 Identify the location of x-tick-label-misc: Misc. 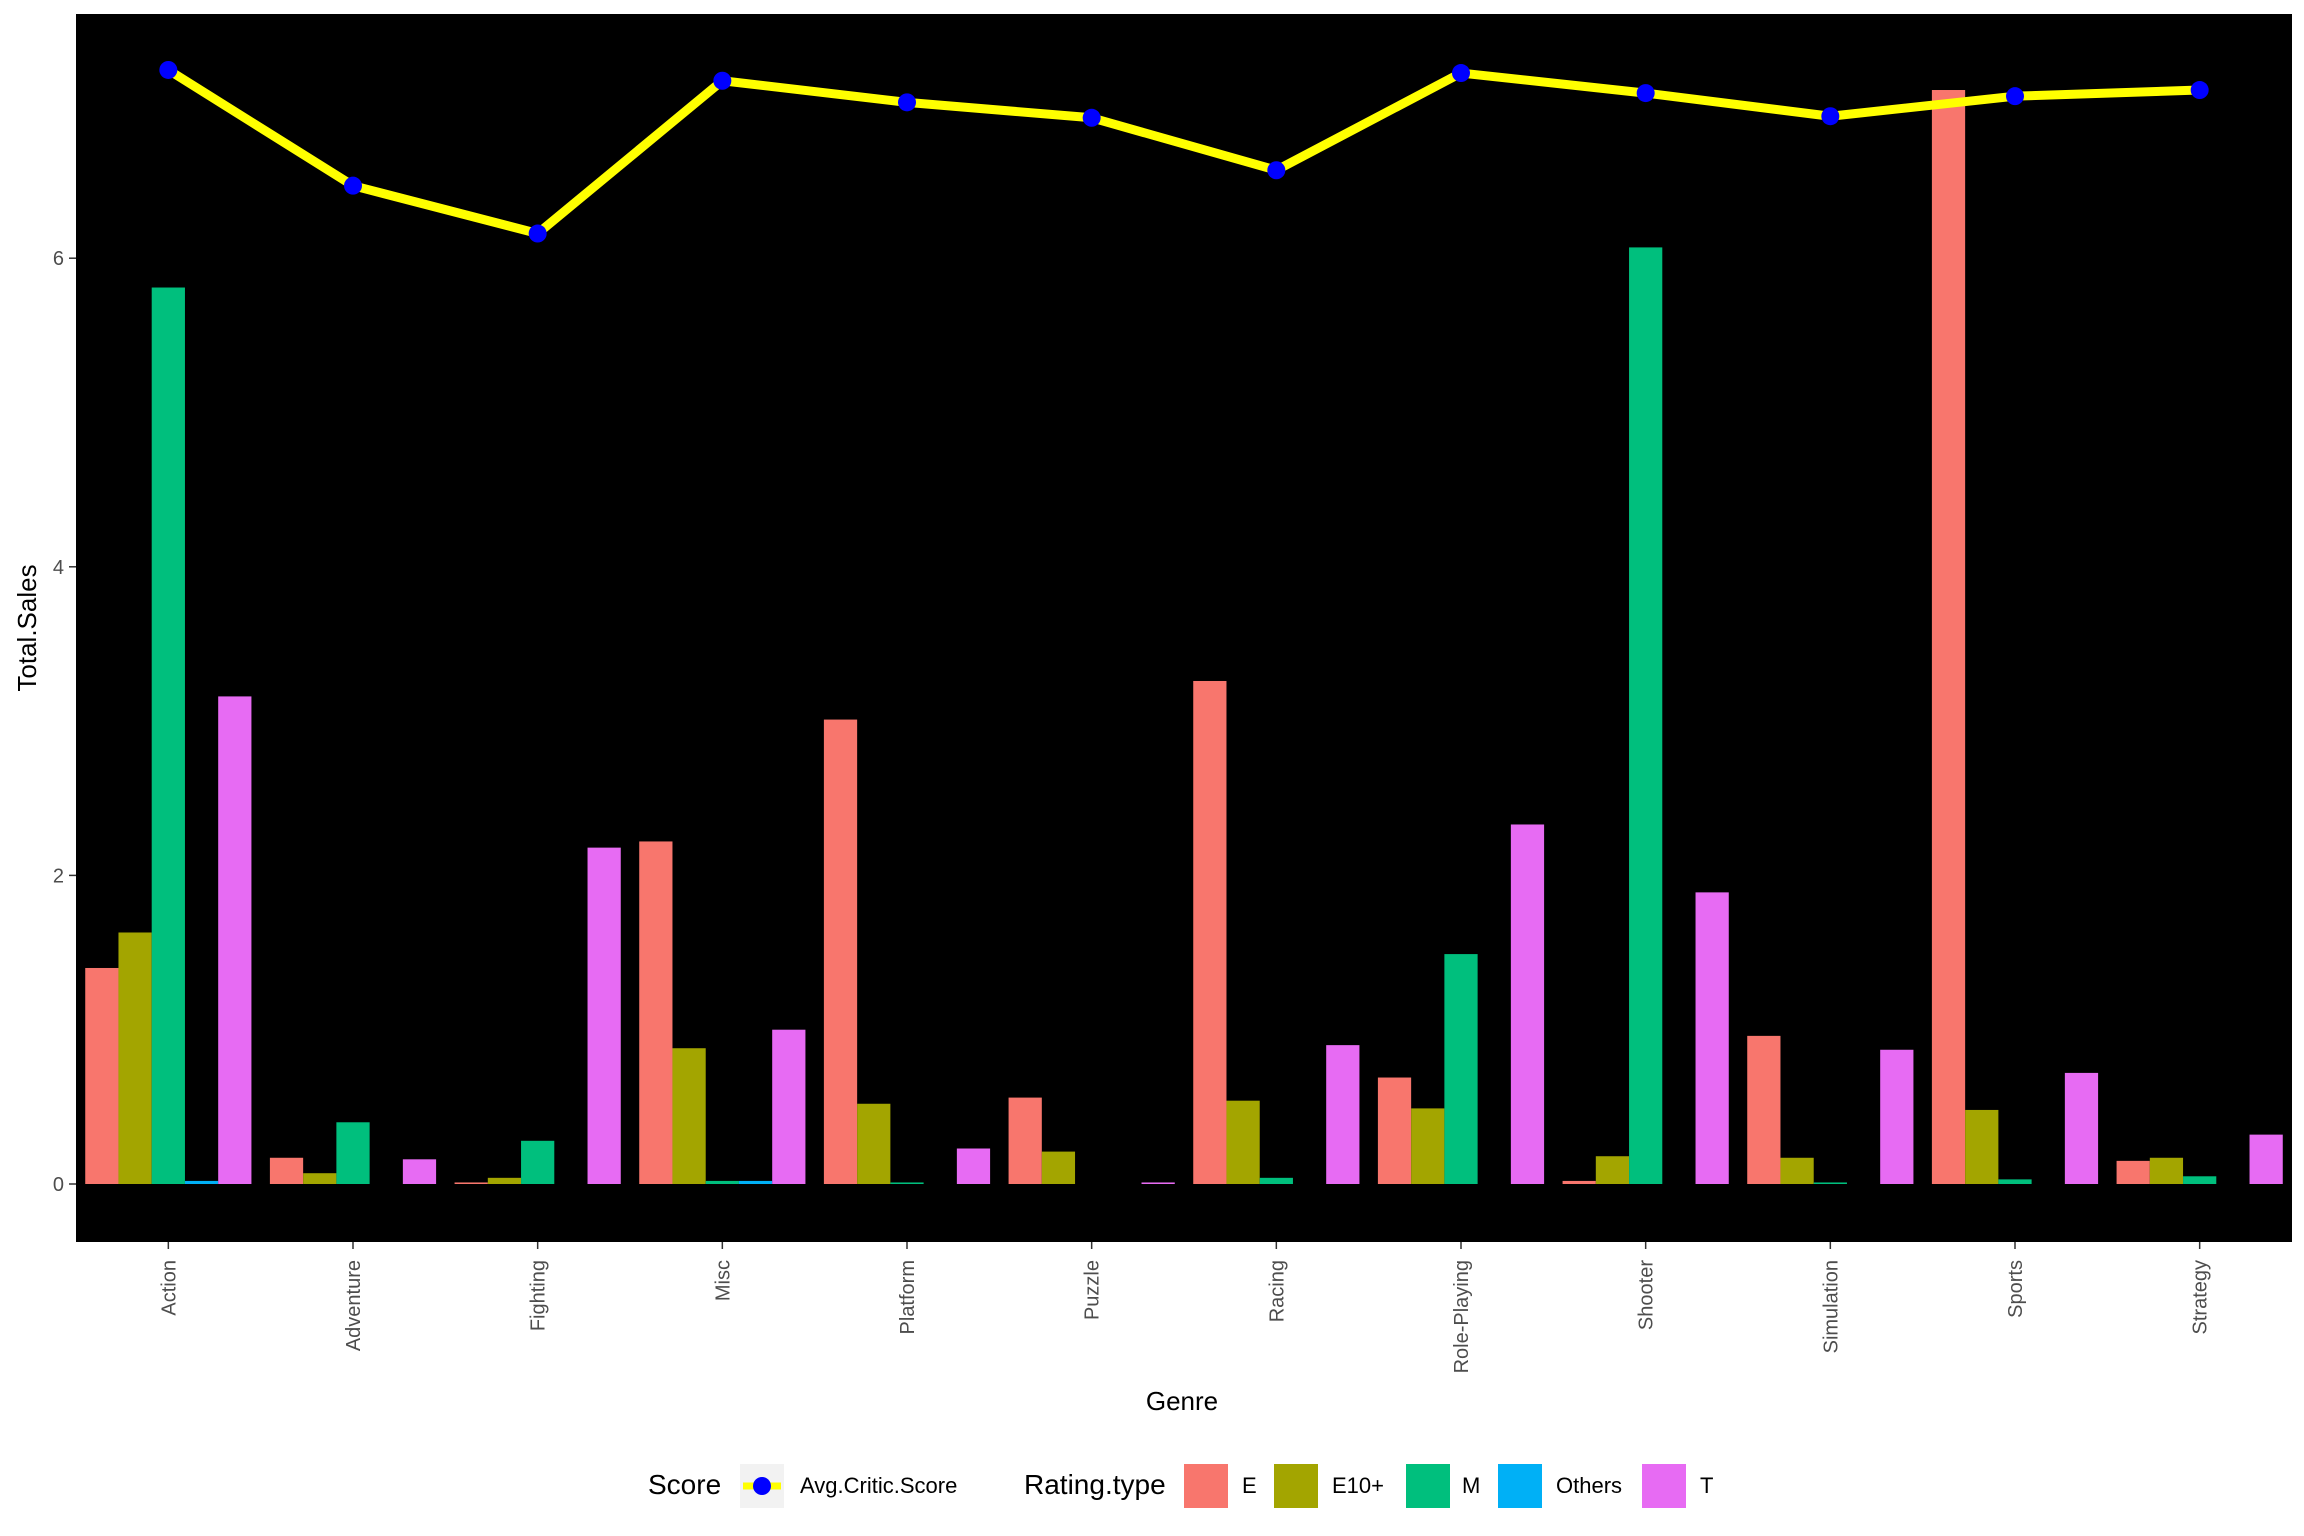
(723, 1280).